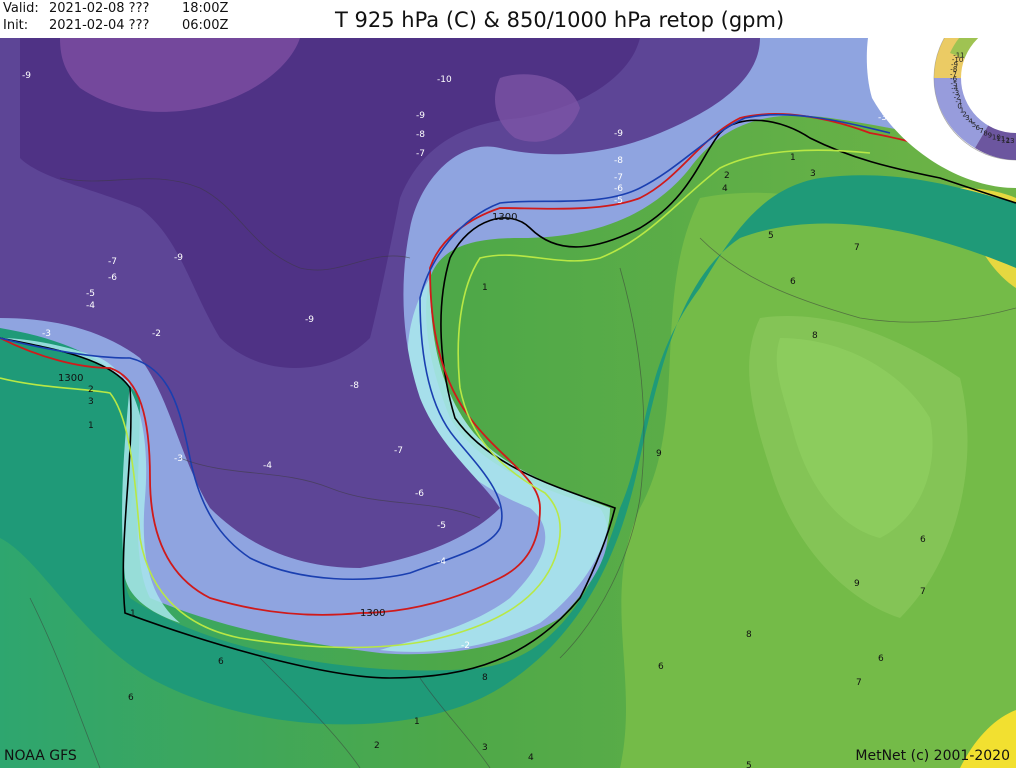 This screenshot has width=1016, height=768. I want to click on legend-wheel, so click(941, 113).